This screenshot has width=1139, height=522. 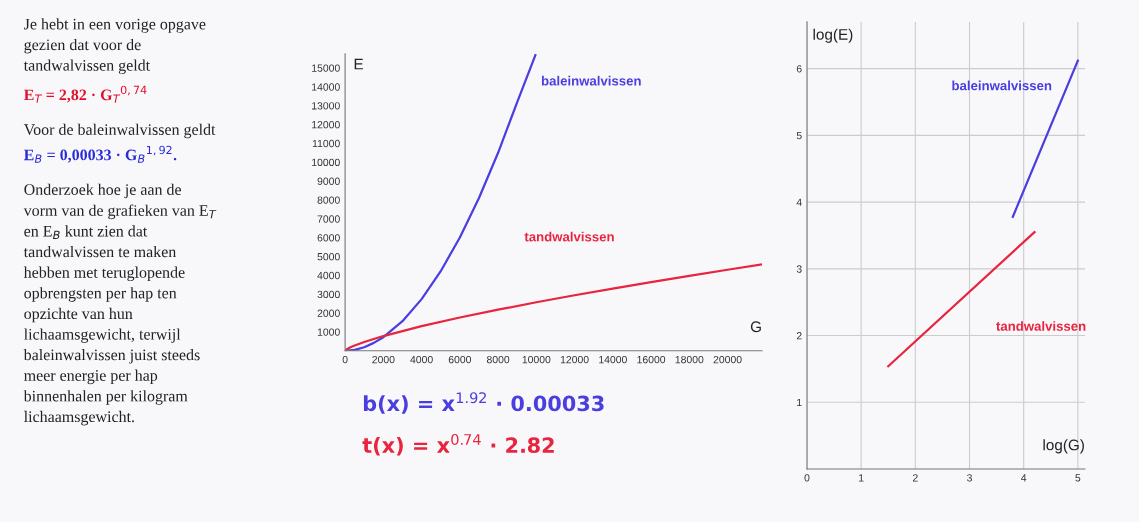 What do you see at coordinates (328, 200) in the screenshot?
I see `y-tick-label: 8000` at bounding box center [328, 200].